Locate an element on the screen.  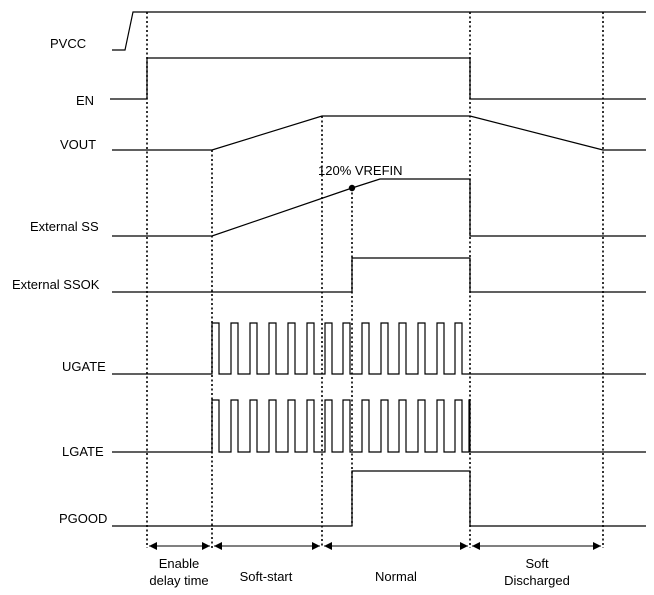
phase-arrows is located at coordinates (375, 546).